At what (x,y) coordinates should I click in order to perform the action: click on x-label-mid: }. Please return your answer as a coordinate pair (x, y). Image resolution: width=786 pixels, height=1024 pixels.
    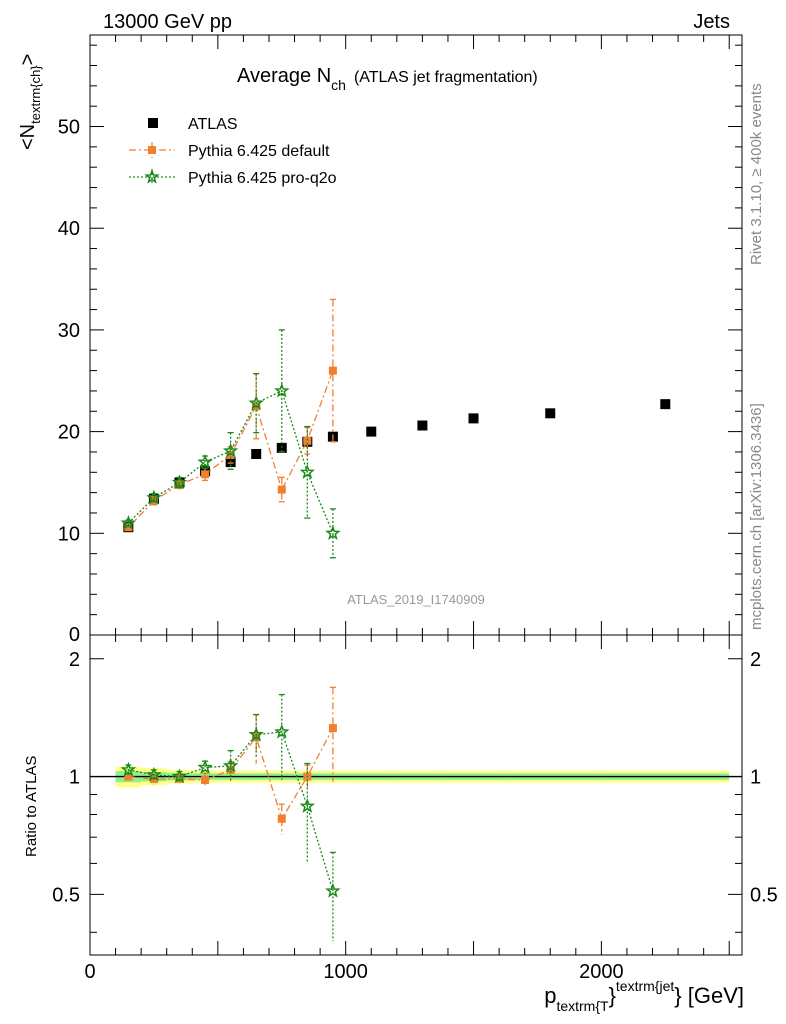
    Looking at the image, I should click on (612, 995).